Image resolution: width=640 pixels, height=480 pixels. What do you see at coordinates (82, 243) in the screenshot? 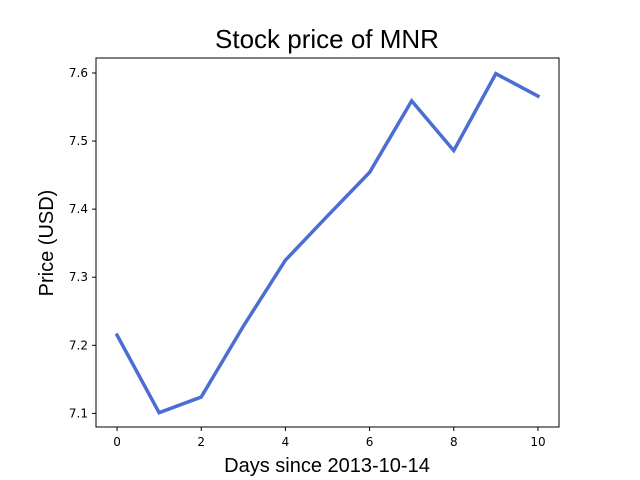
I see `y-axis: 7.1 7.2 7.3 7.4 7.5 7.6` at bounding box center [82, 243].